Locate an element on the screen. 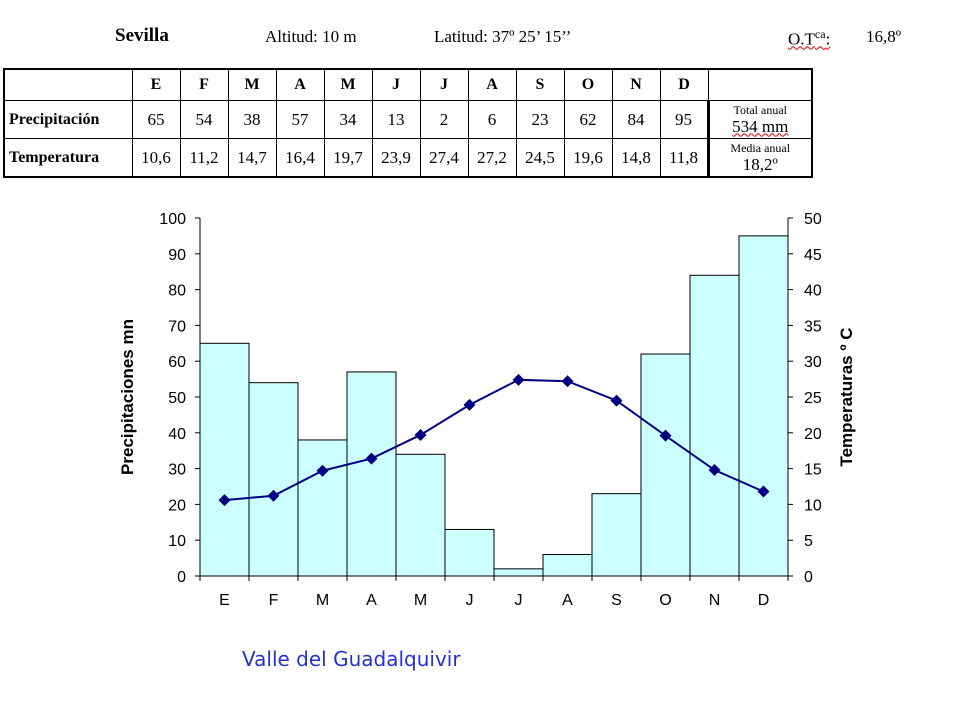  right-tick-label: 20 is located at coordinates (813, 434).